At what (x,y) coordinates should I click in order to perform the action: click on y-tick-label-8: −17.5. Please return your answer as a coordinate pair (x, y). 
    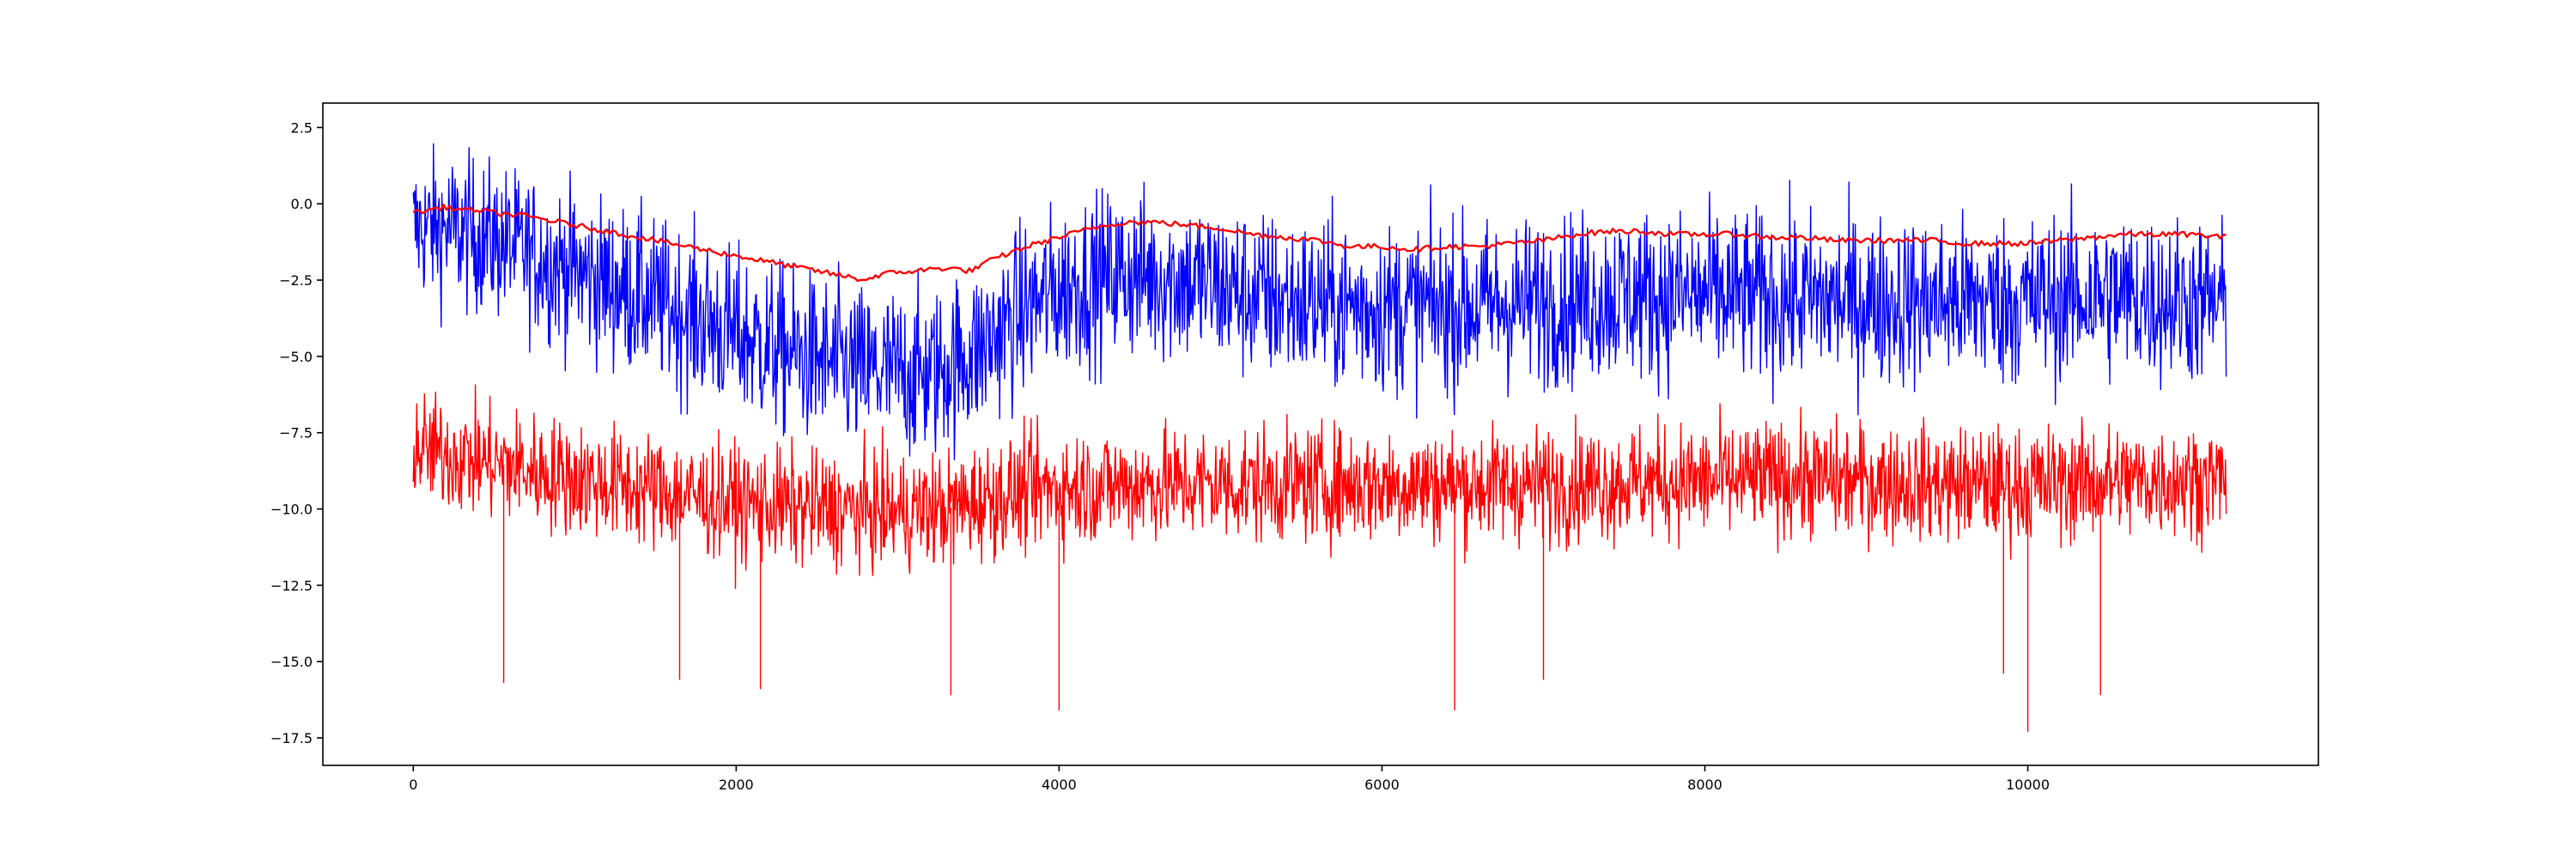
    Looking at the image, I should click on (291, 738).